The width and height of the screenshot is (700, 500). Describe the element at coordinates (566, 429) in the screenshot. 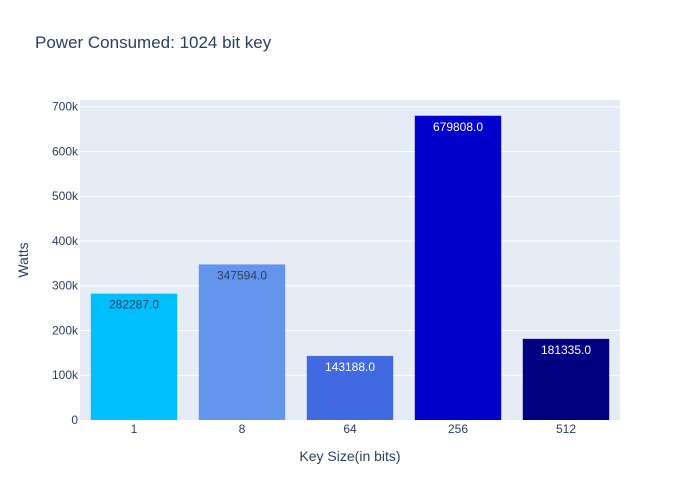

I see `x-tick-label: 512` at that location.